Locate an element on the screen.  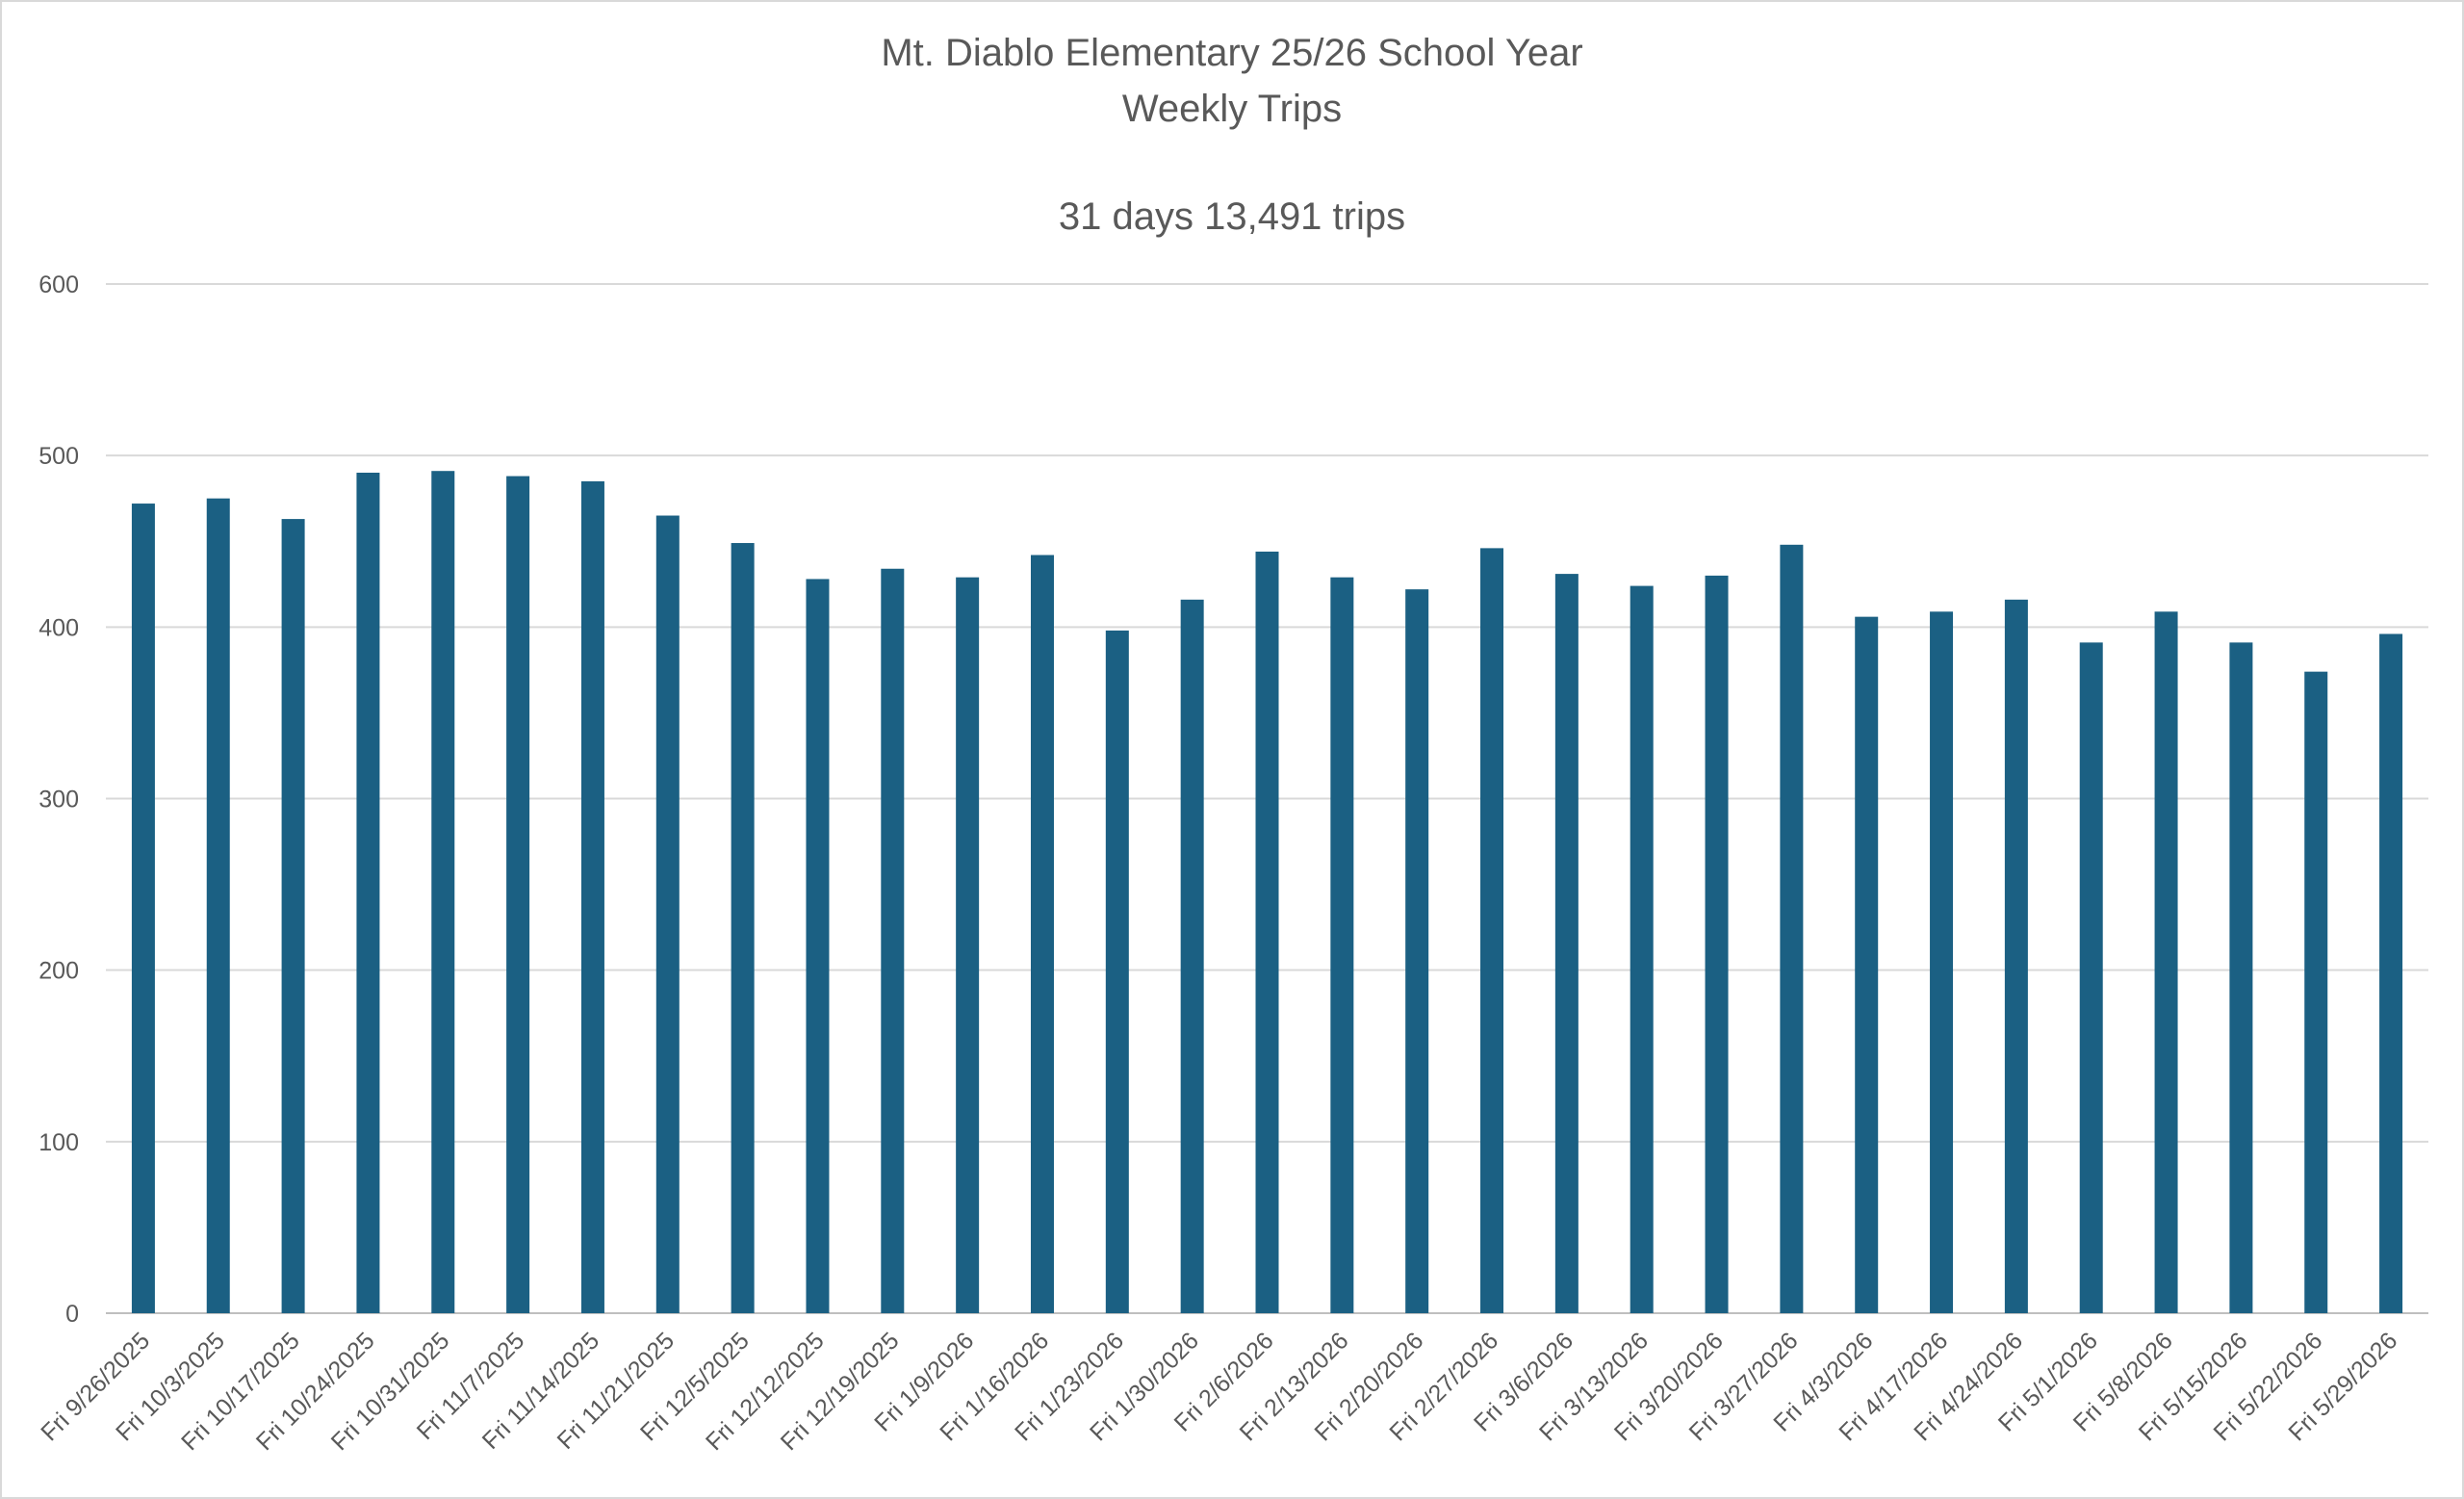
y-tick-label: 400 is located at coordinates (58, 627).